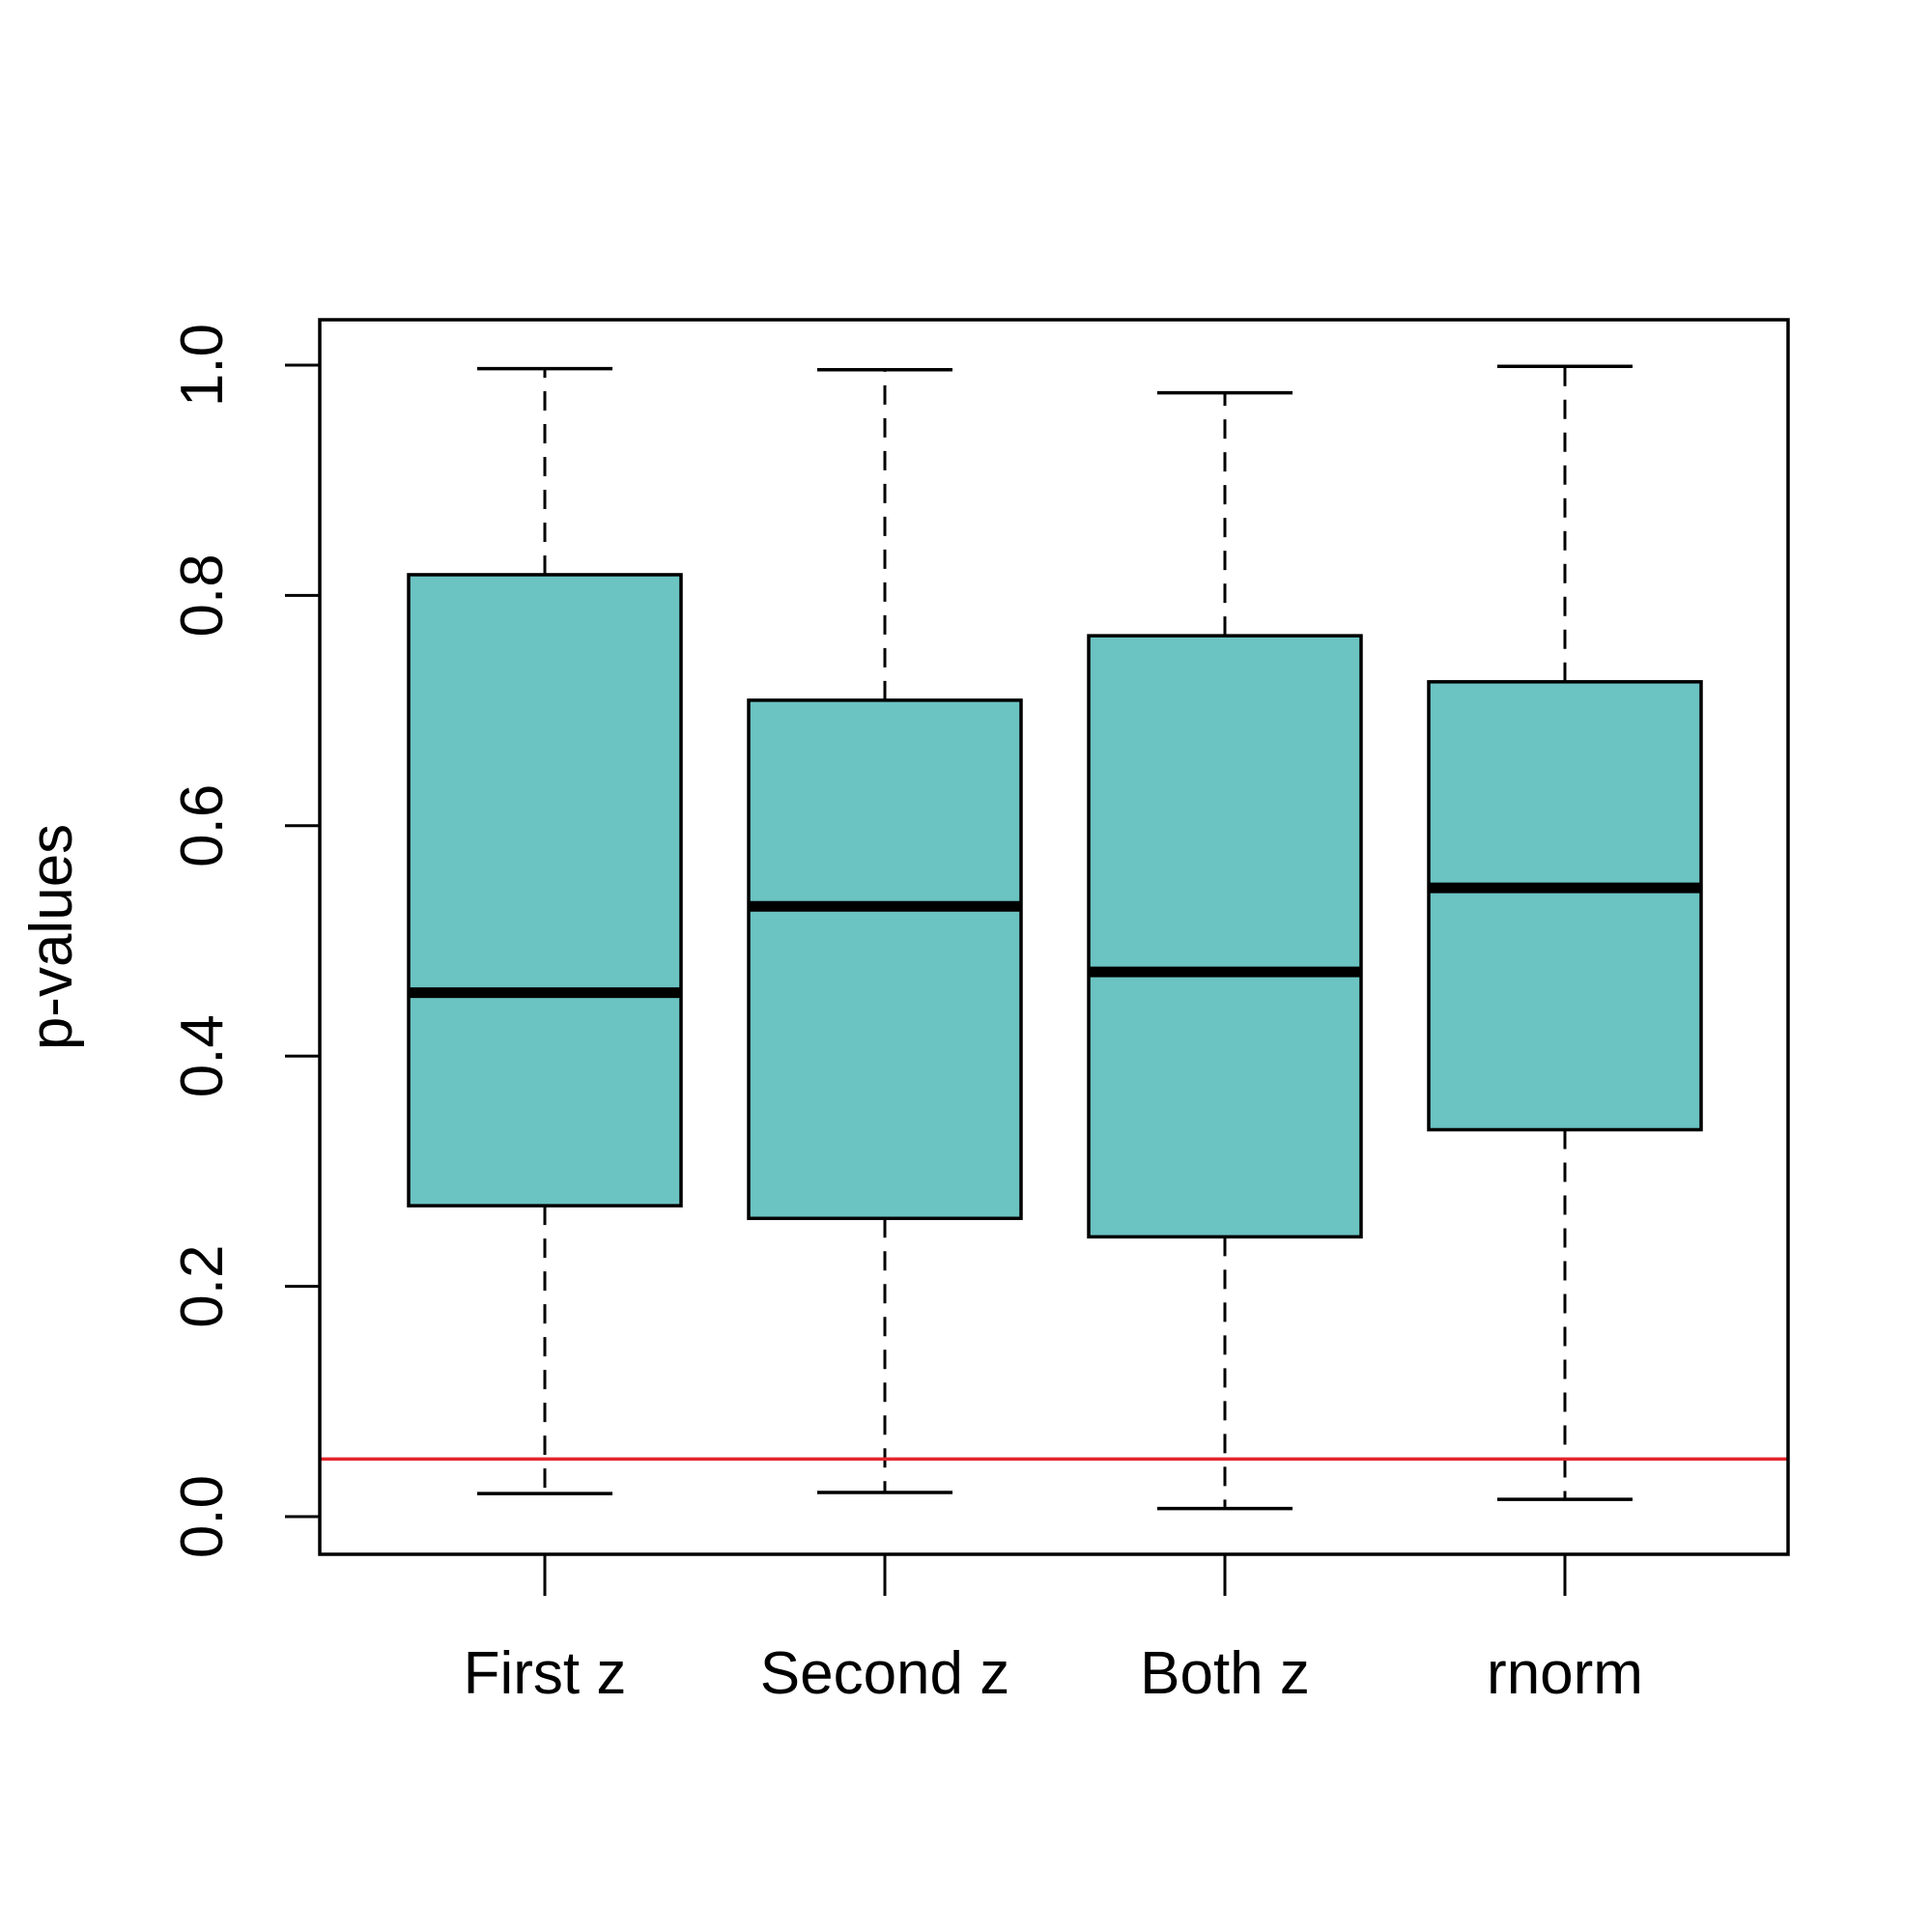 The image size is (1932, 1932). What do you see at coordinates (245, 941) in the screenshot?
I see `y-axis: 0.0 0.2 0.4 0.6 0.8 1.0` at bounding box center [245, 941].